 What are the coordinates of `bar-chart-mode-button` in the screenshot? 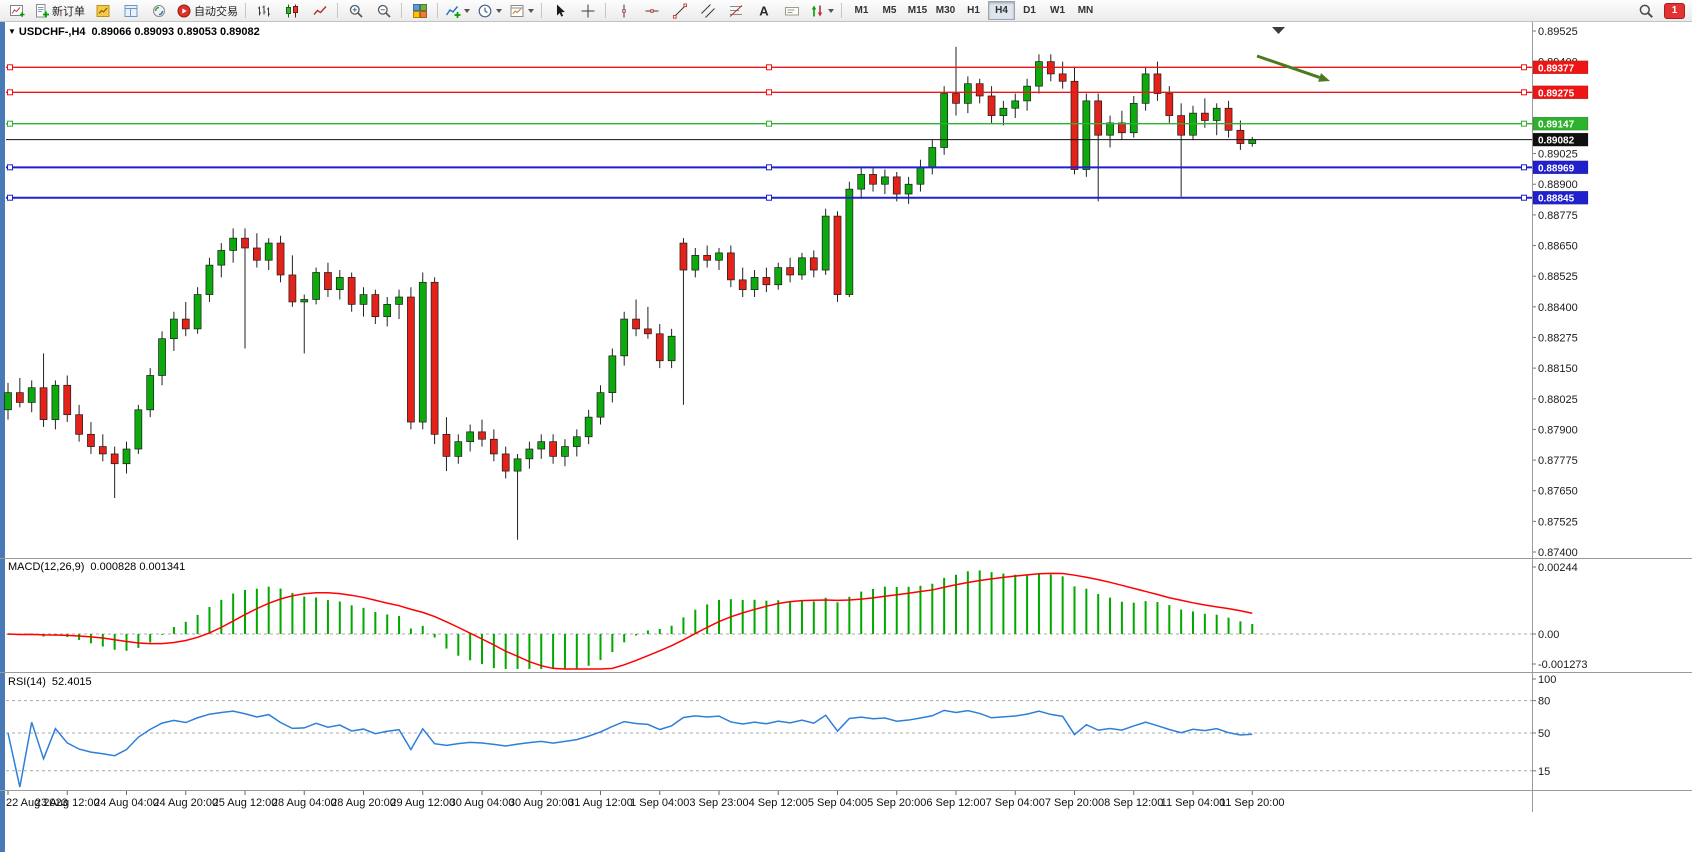 It's located at (263, 10).